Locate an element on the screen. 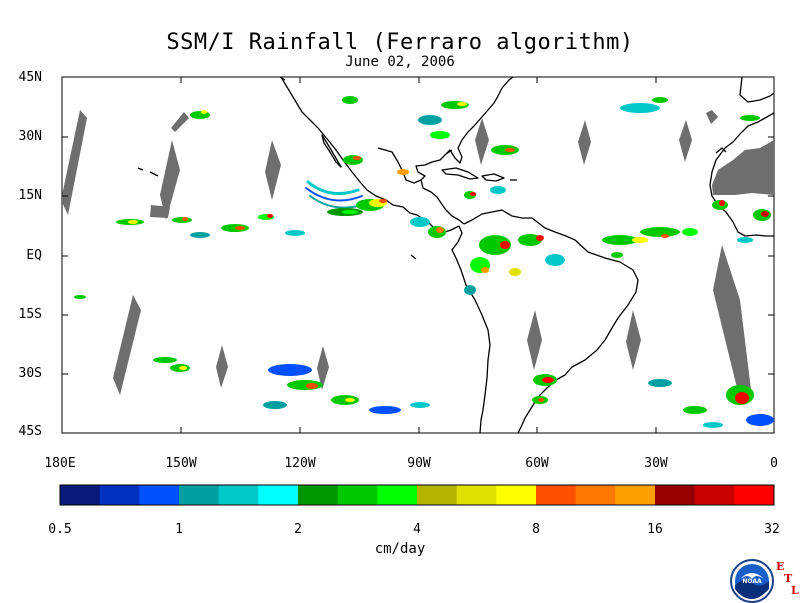  noaa-logo: NOAA is located at coordinates (752, 581).